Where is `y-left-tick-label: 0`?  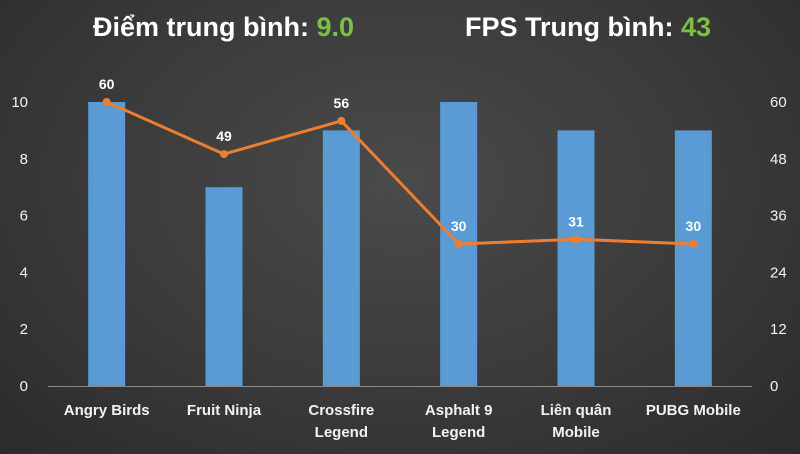
y-left-tick-label: 0 is located at coordinates (24, 386).